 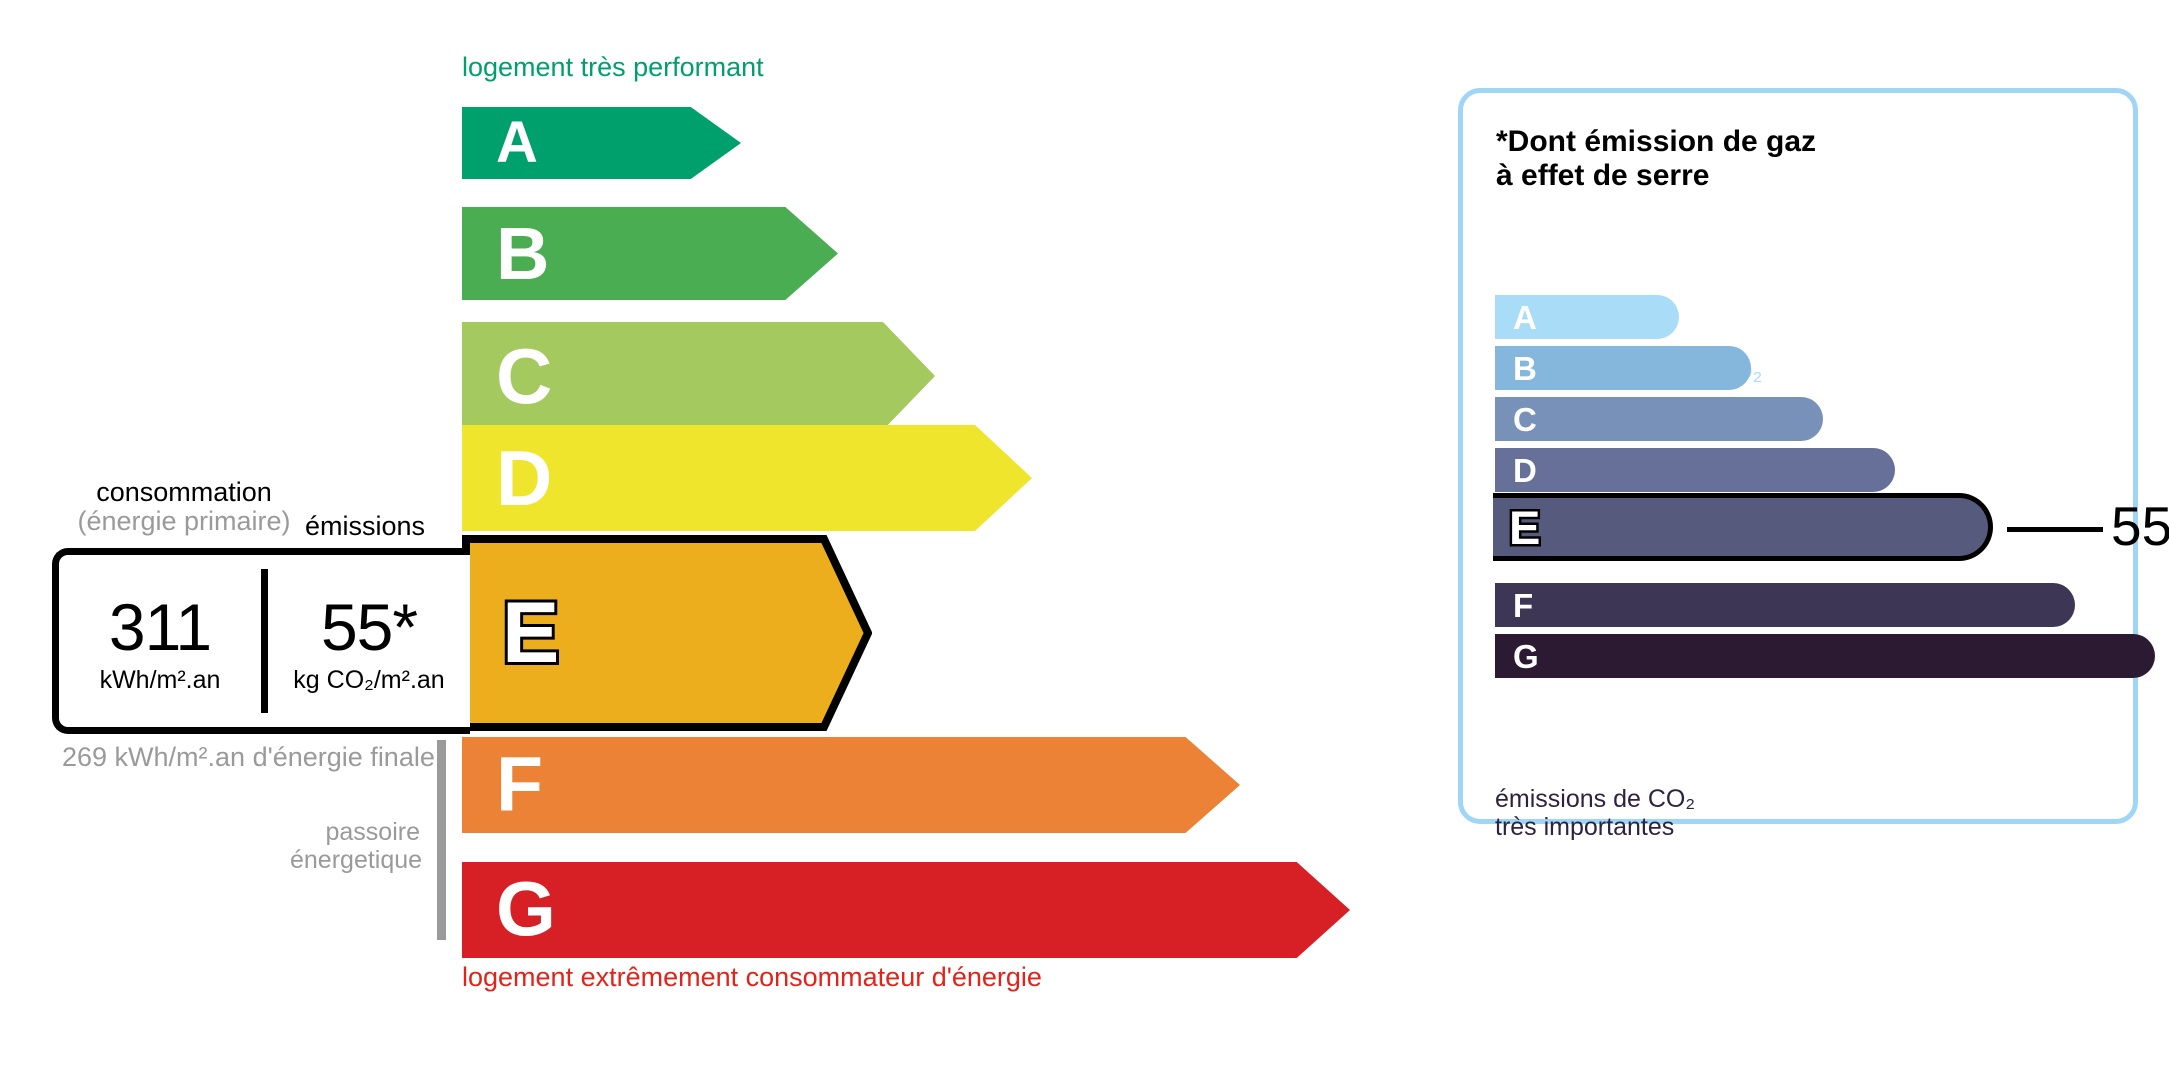 I want to click on ges-callout-value: 55kg CO₂/m².an, so click(x=2140, y=526).